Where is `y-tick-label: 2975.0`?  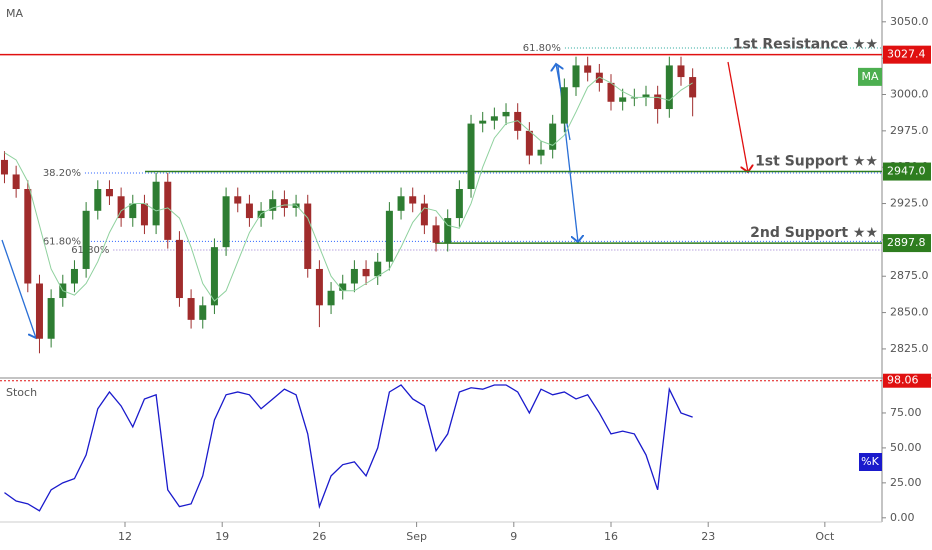
y-tick-label: 2975.0 is located at coordinates (909, 130).